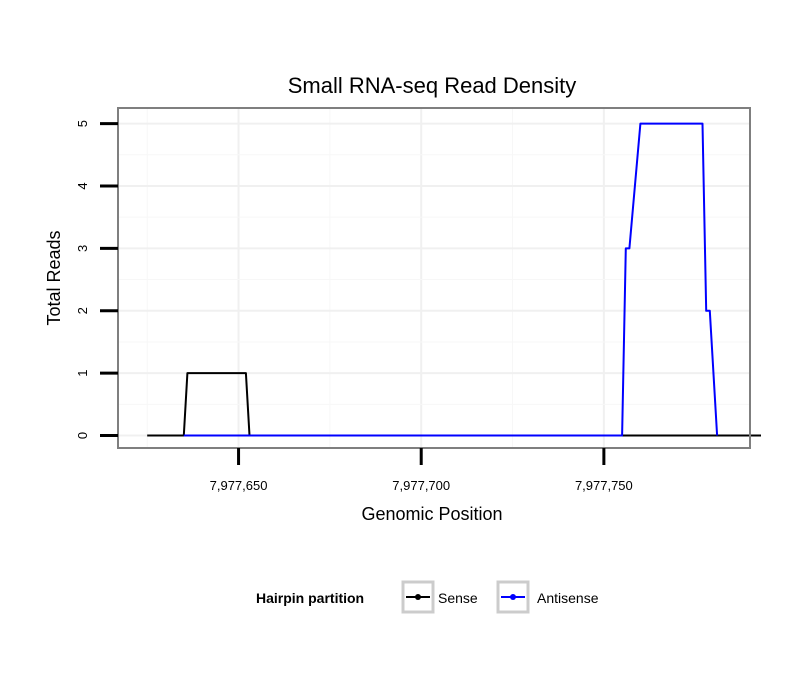 The image size is (810, 690). What do you see at coordinates (54, 277) in the screenshot?
I see `y-axis-title: Total Reads` at bounding box center [54, 277].